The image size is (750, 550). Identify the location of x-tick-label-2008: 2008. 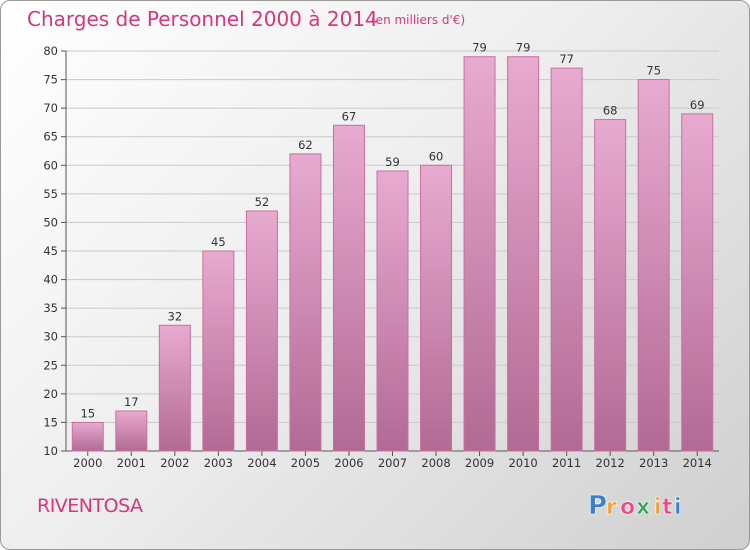
(435, 463).